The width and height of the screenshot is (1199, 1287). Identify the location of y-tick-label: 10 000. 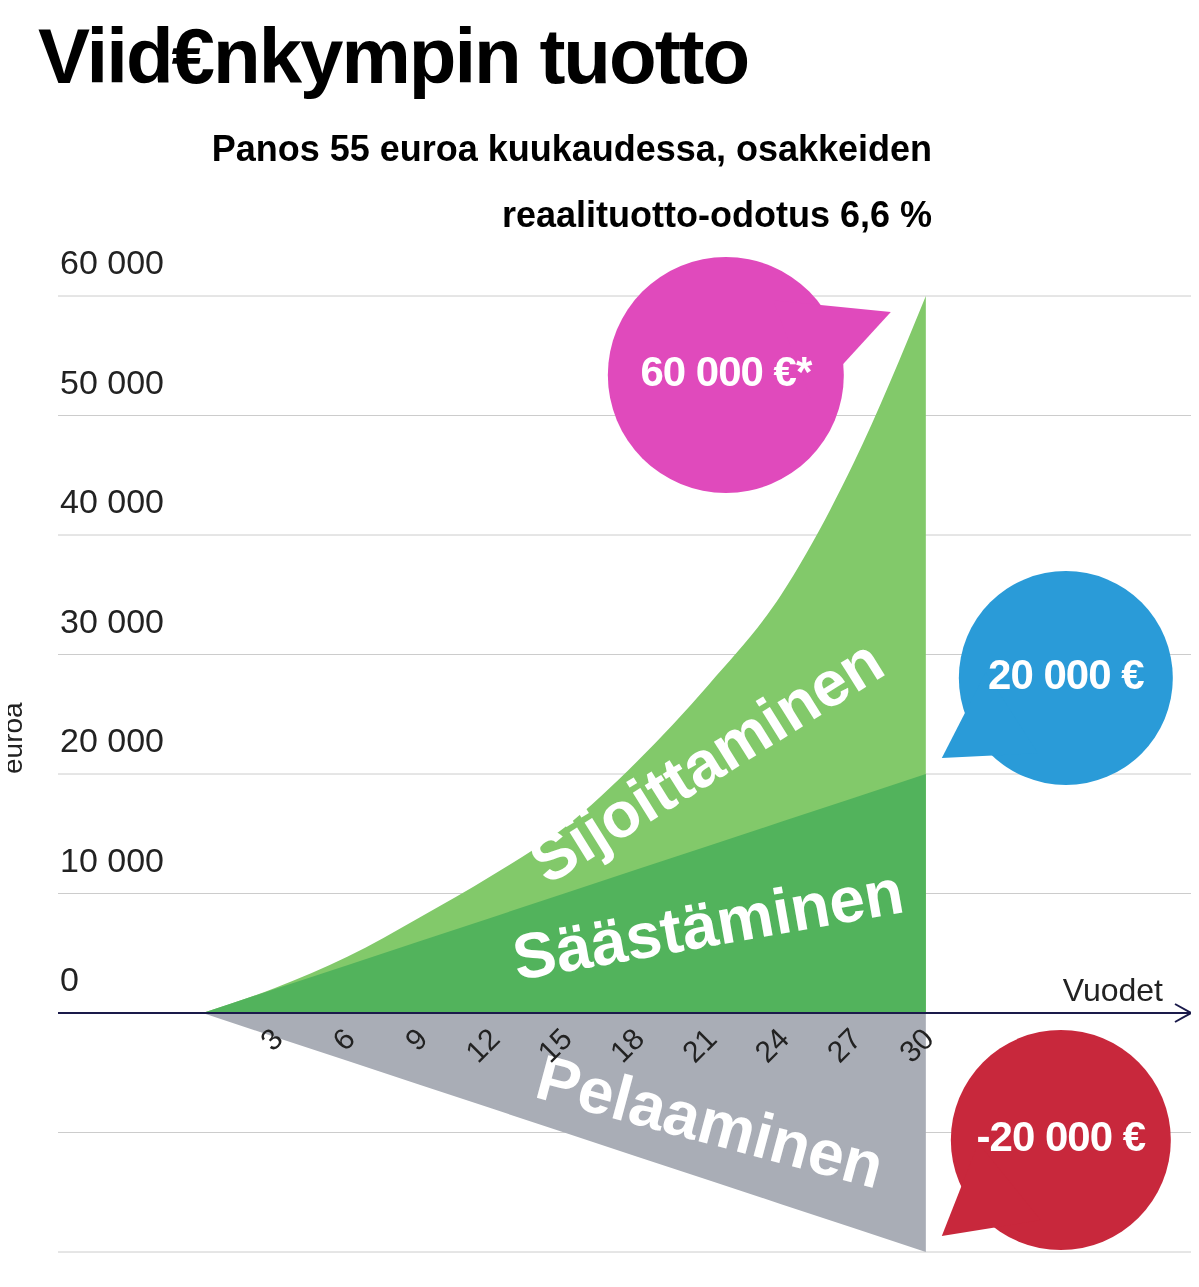
(112, 859).